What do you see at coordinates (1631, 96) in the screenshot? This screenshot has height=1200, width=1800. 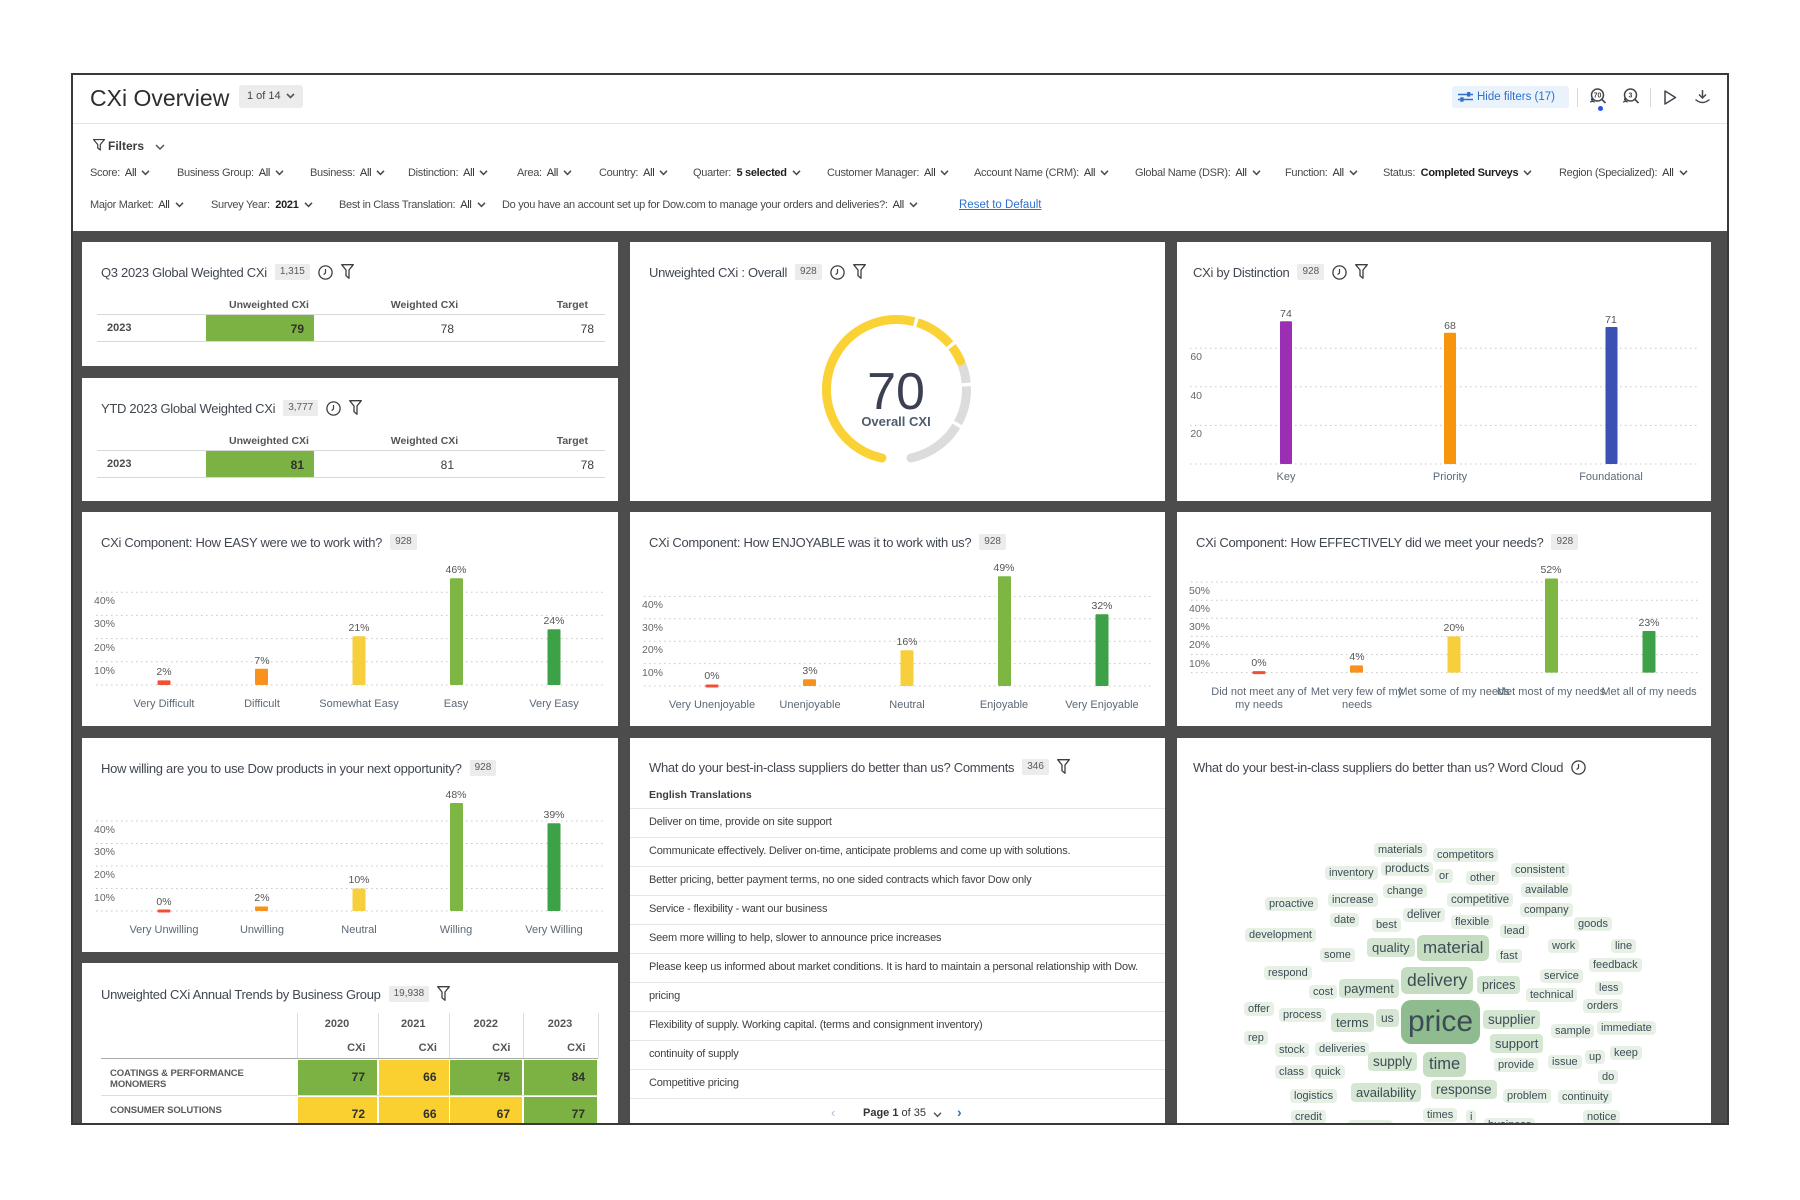 I see `svg-text: 3` at bounding box center [1631, 96].